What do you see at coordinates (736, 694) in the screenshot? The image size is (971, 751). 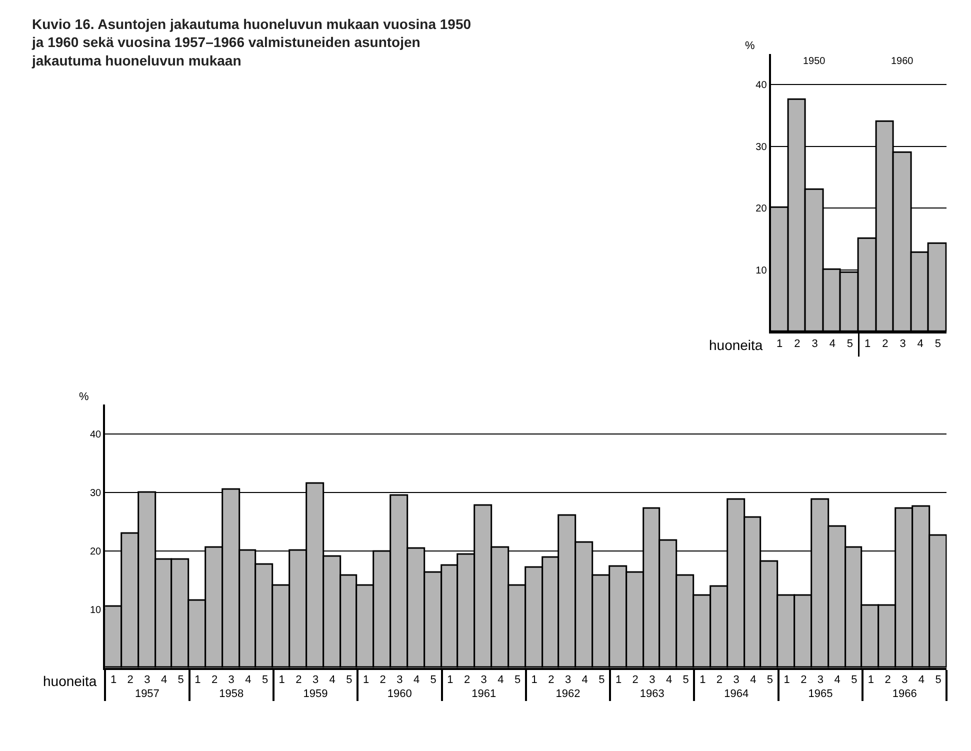 I see `text: 1964` at bounding box center [736, 694].